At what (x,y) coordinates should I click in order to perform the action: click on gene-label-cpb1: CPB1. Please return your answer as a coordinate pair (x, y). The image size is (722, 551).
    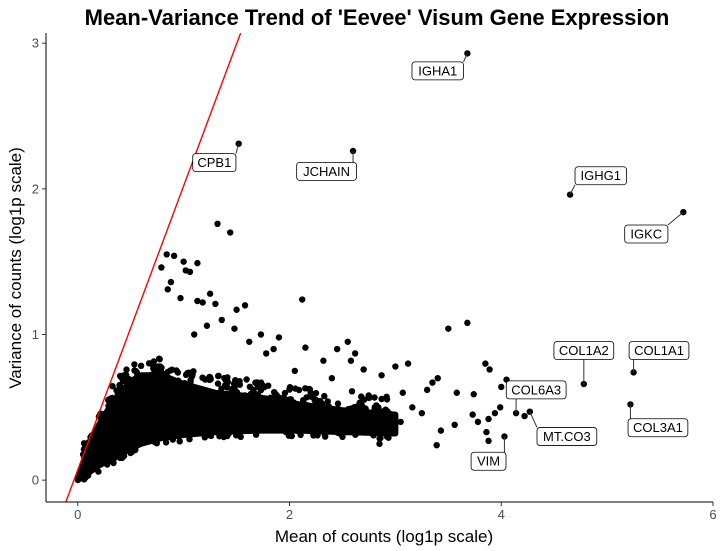
    Looking at the image, I should click on (216, 158).